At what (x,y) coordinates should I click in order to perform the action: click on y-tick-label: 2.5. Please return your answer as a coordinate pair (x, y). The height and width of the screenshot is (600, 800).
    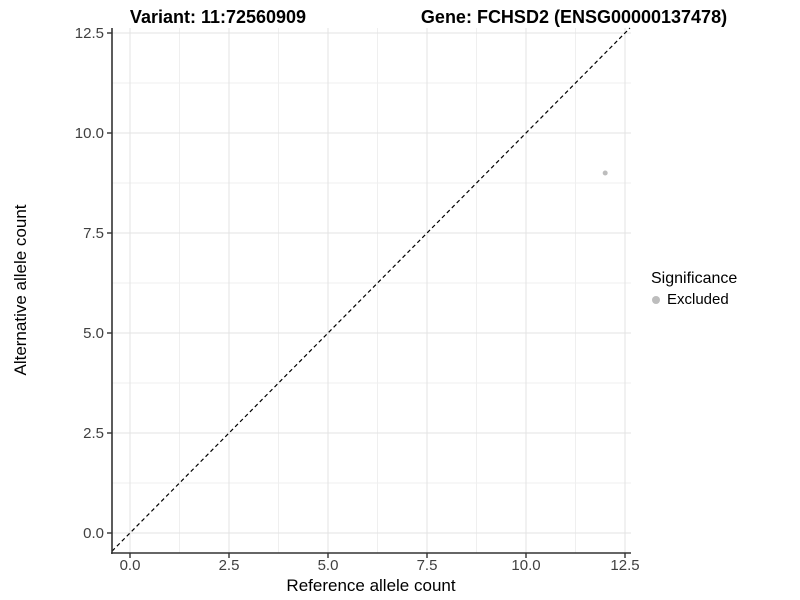
    Looking at the image, I should click on (93, 433).